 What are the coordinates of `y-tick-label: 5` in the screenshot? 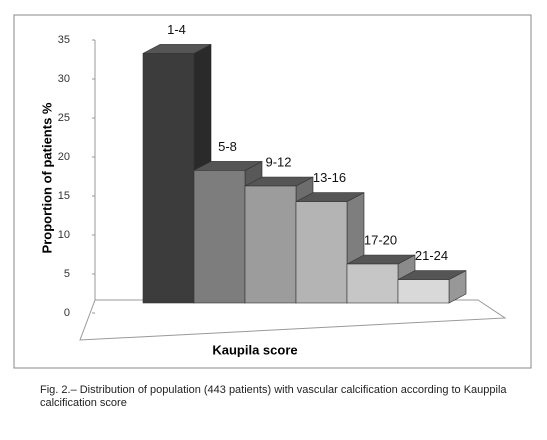 It's located at (67, 274).